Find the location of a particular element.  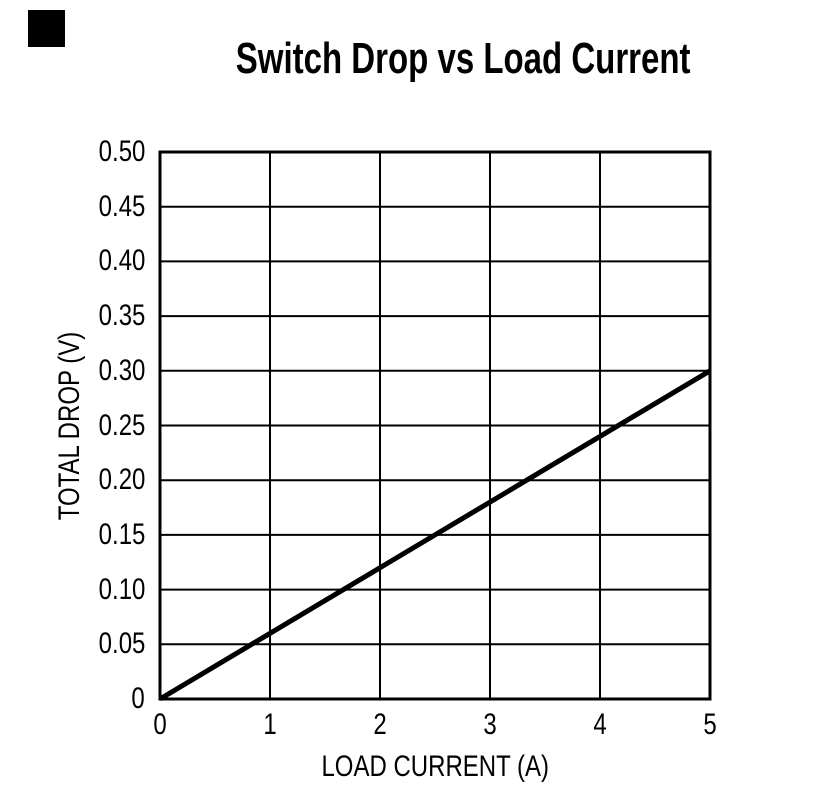

y-tick-label: 0.30 is located at coordinates (121, 370).